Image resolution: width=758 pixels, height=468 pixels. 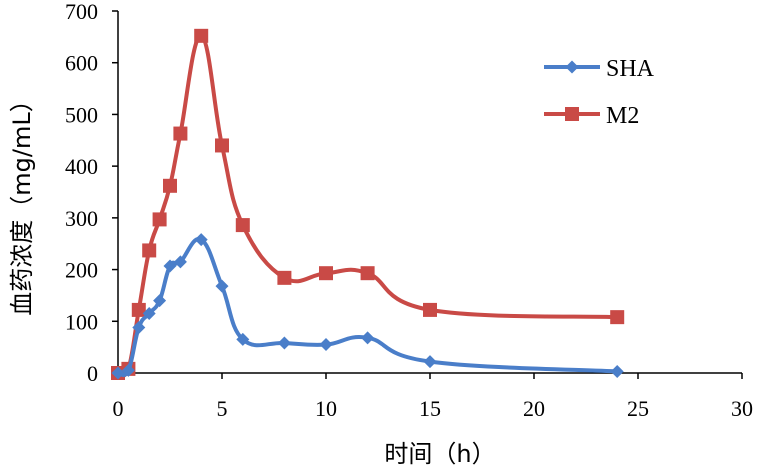 I want to click on y-tick-label: 100, so click(x=81, y=321).